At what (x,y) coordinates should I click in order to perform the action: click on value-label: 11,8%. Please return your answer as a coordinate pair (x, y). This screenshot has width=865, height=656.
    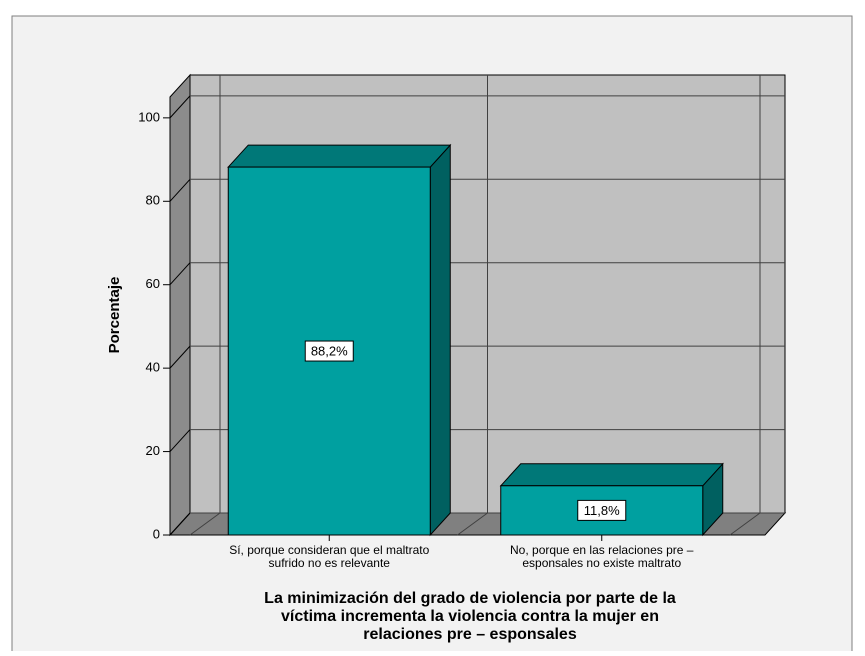
    Looking at the image, I should click on (602, 510).